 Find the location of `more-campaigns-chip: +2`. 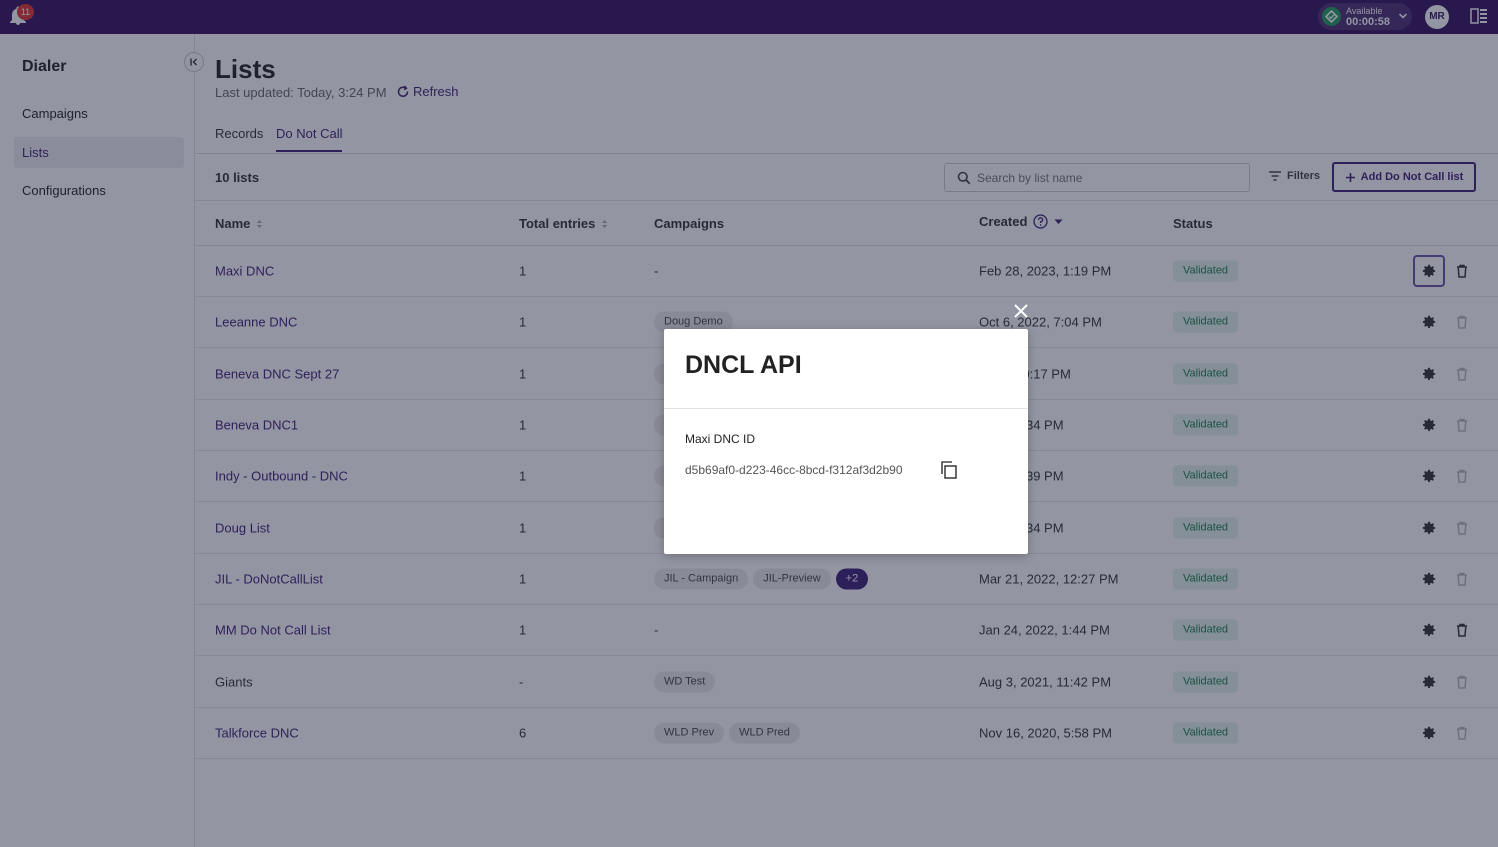

more-campaigns-chip: +2 is located at coordinates (852, 579).